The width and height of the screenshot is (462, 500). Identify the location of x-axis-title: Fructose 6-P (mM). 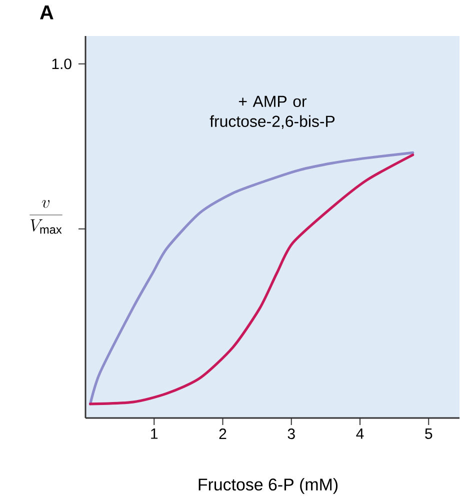
(268, 486).